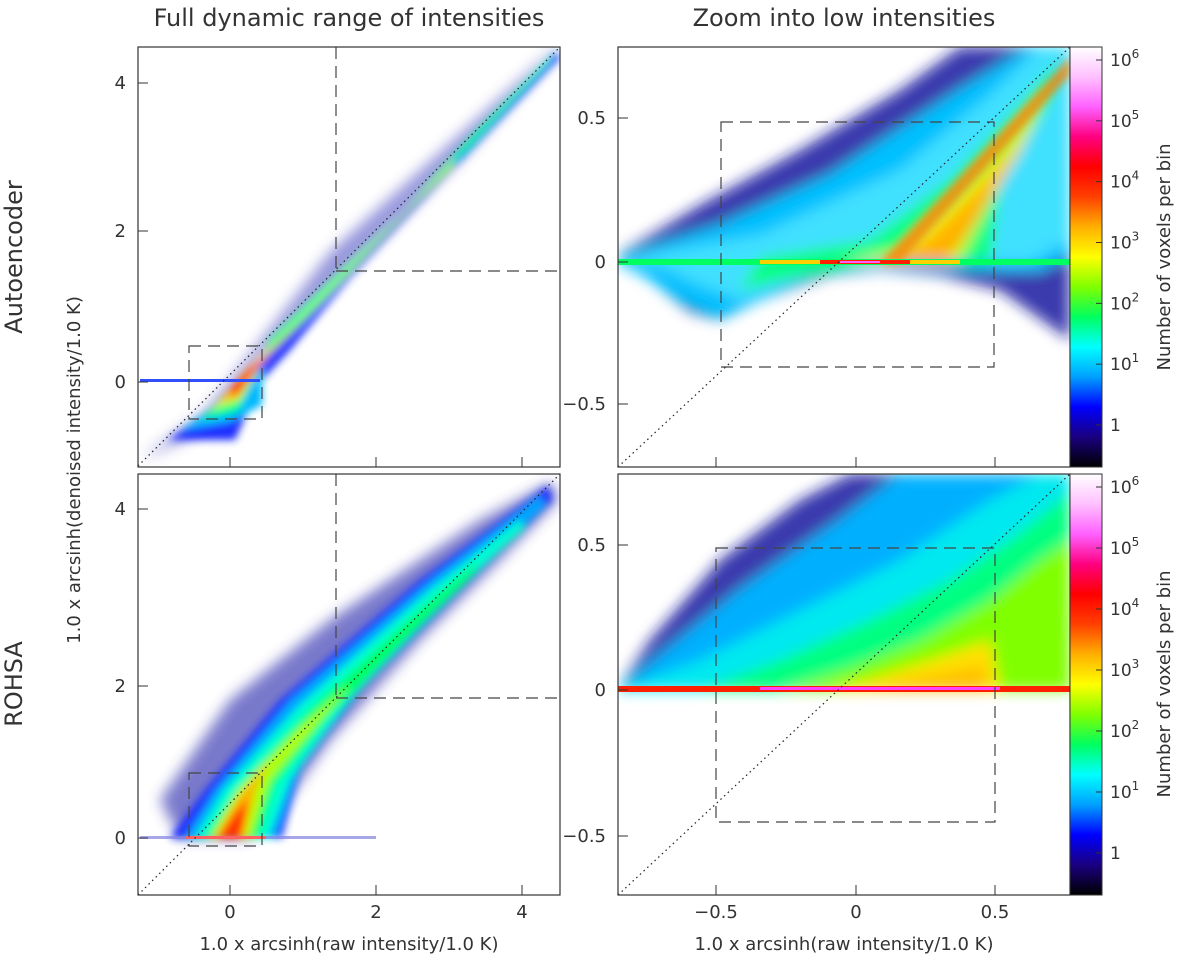  What do you see at coordinates (74, 470) in the screenshot?
I see `y-axis-label: 1.0 x arcsinh(denoised intensity/1.0 K)` at bounding box center [74, 470].